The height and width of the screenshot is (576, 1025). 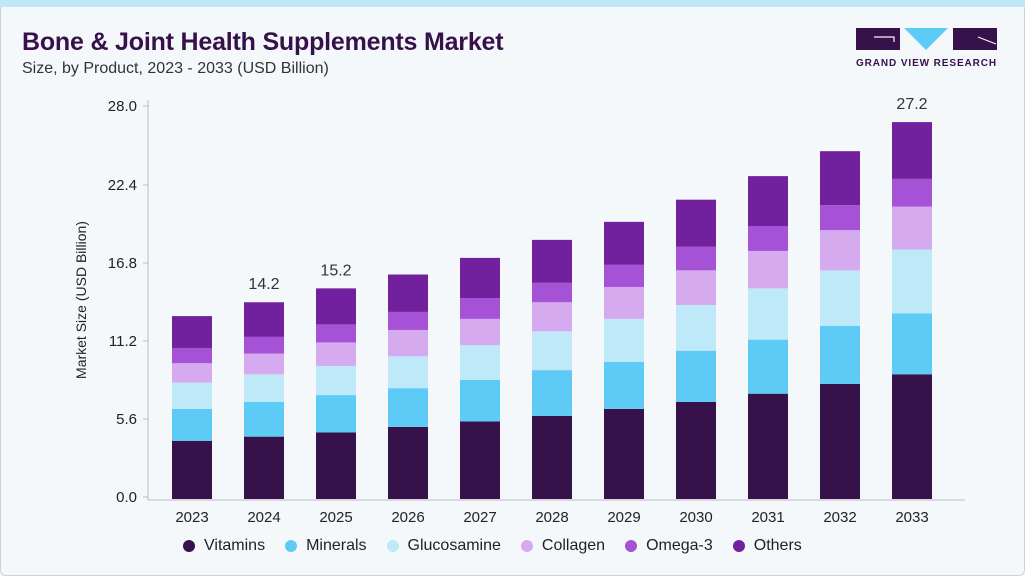 I want to click on bar-vitamins-2033, so click(x=912, y=436).